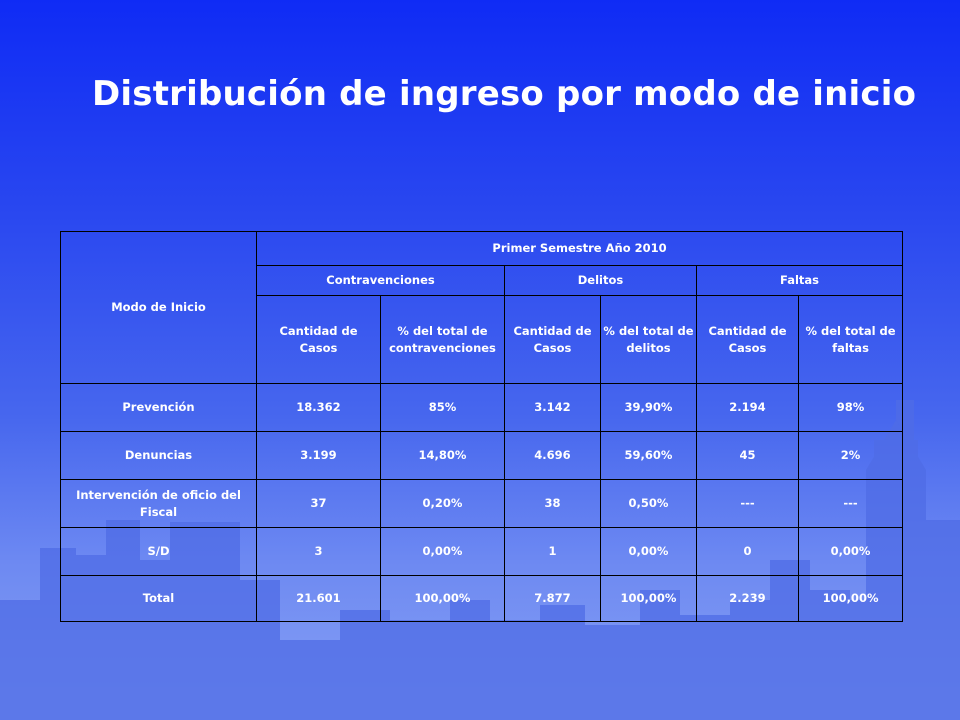 This screenshot has height=720, width=960. I want to click on table-cell: 18.362, so click(318, 407).